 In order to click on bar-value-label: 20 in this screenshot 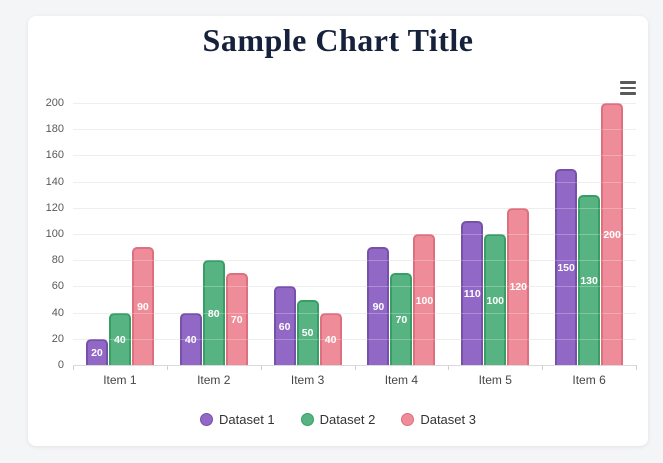, I will do `click(97, 352)`.